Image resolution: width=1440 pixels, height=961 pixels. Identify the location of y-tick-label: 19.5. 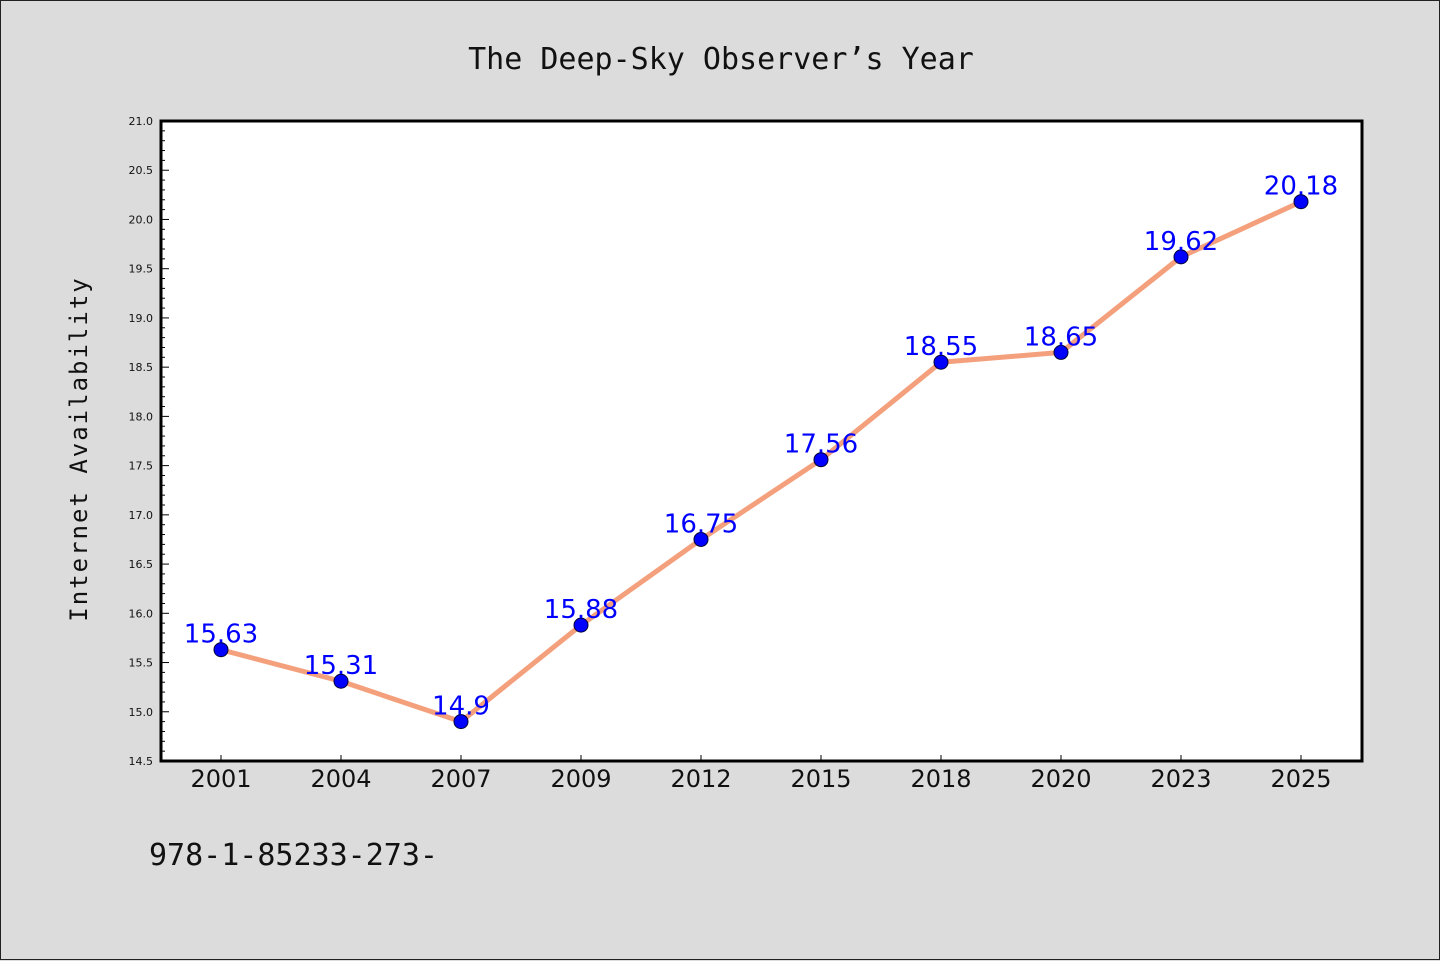
(141, 269).